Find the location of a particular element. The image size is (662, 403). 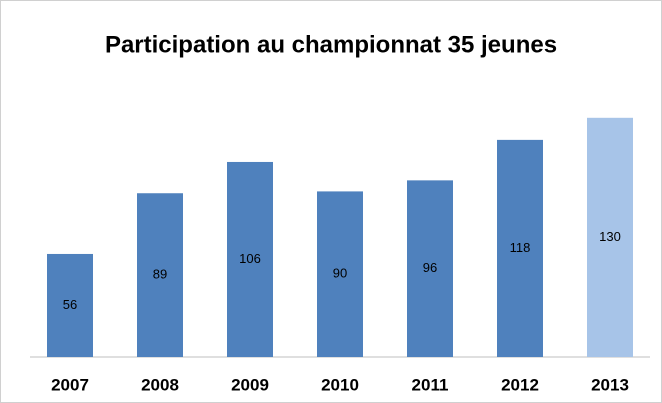

x-tick-label: 2007 is located at coordinates (70, 384).